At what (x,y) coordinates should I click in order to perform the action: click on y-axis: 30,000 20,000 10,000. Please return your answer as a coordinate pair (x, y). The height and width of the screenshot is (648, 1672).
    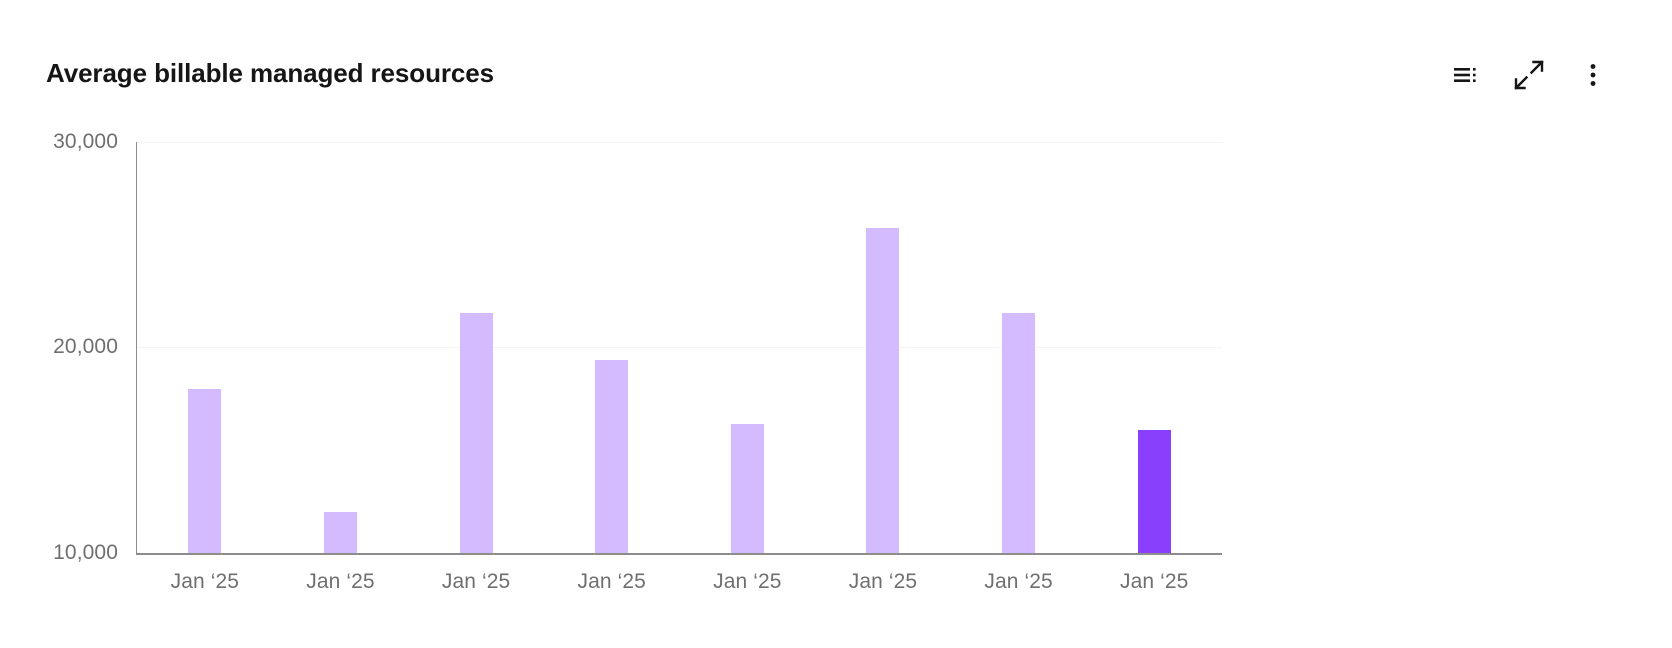
    Looking at the image, I should click on (59, 324).